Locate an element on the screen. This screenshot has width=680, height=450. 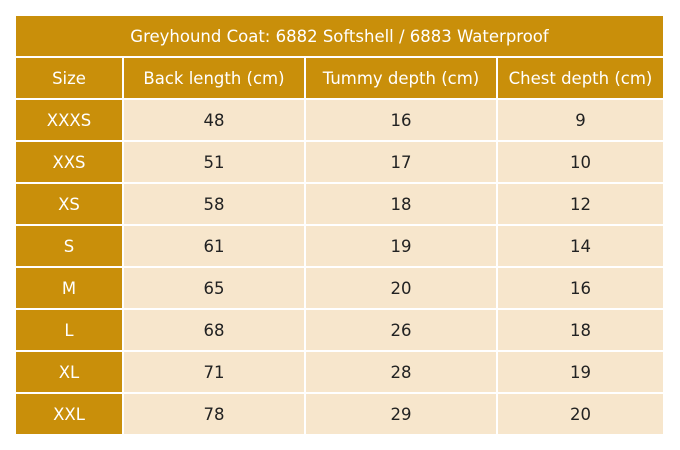
table-row: XXL 78 29 20 is located at coordinates (339, 414).